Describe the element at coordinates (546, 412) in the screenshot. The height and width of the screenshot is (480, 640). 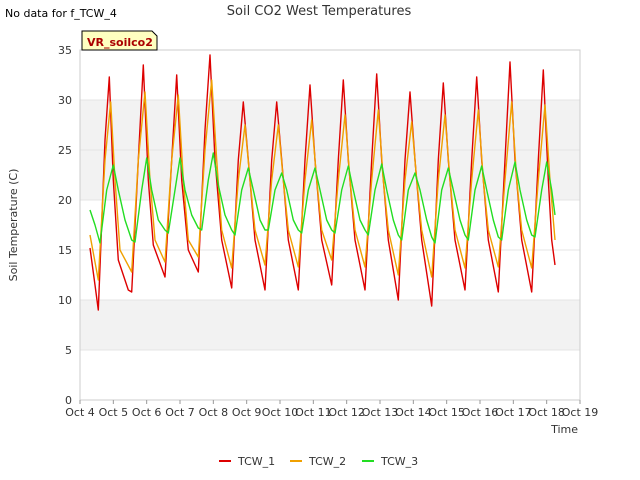
I see `x-tick-label: Oct 18` at that location.